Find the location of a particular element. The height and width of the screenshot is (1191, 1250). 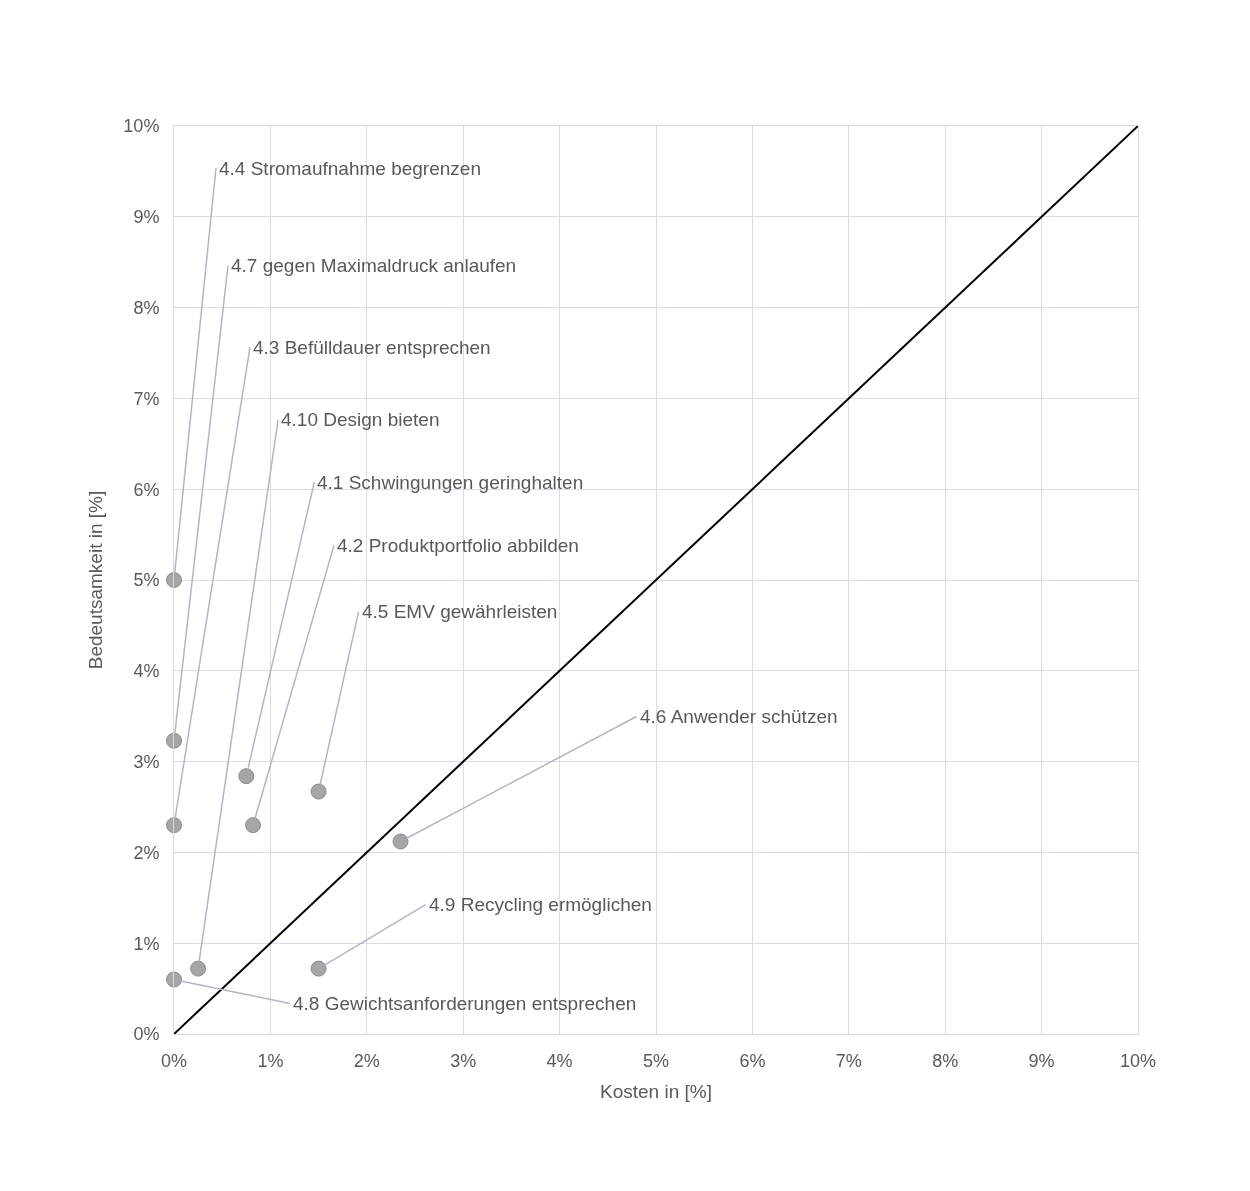

x-tick-label: 8% is located at coordinates (945, 1060).